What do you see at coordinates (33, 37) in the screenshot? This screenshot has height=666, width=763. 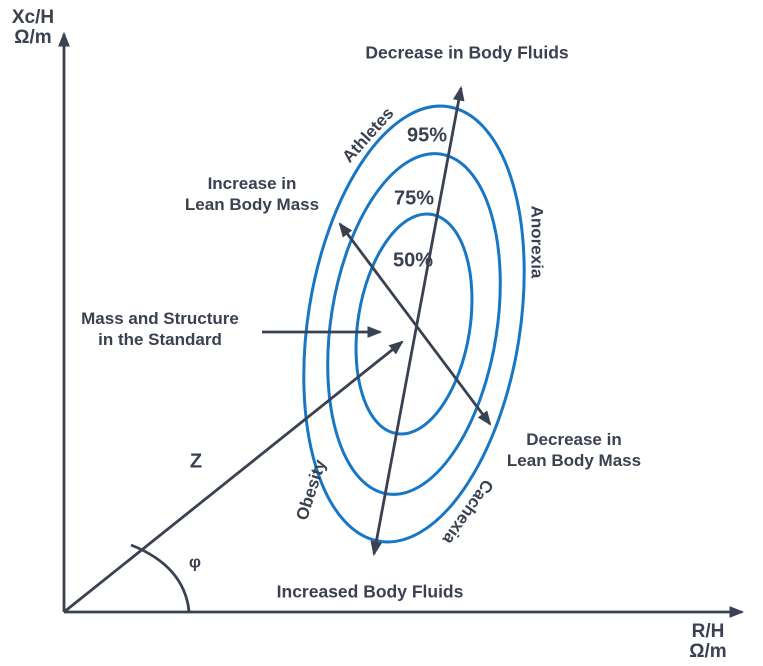 I see `y-axis-label-line2: Ω/m` at bounding box center [33, 37].